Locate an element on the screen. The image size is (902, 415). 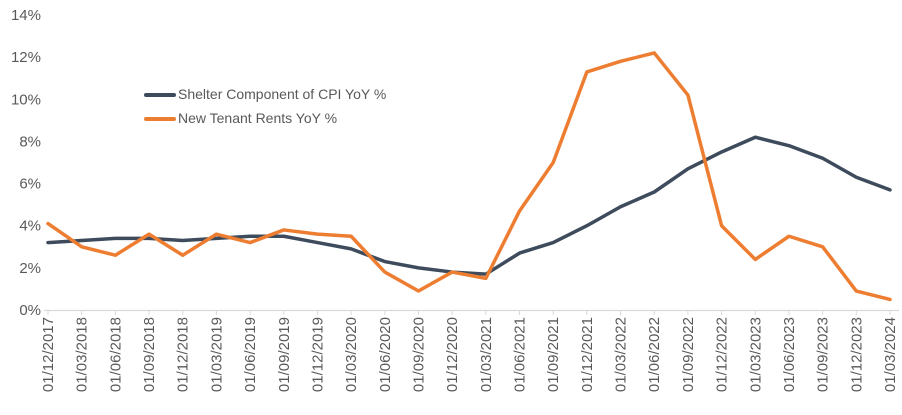
x-axis-label: 01/12/2023 is located at coordinates (856, 354).